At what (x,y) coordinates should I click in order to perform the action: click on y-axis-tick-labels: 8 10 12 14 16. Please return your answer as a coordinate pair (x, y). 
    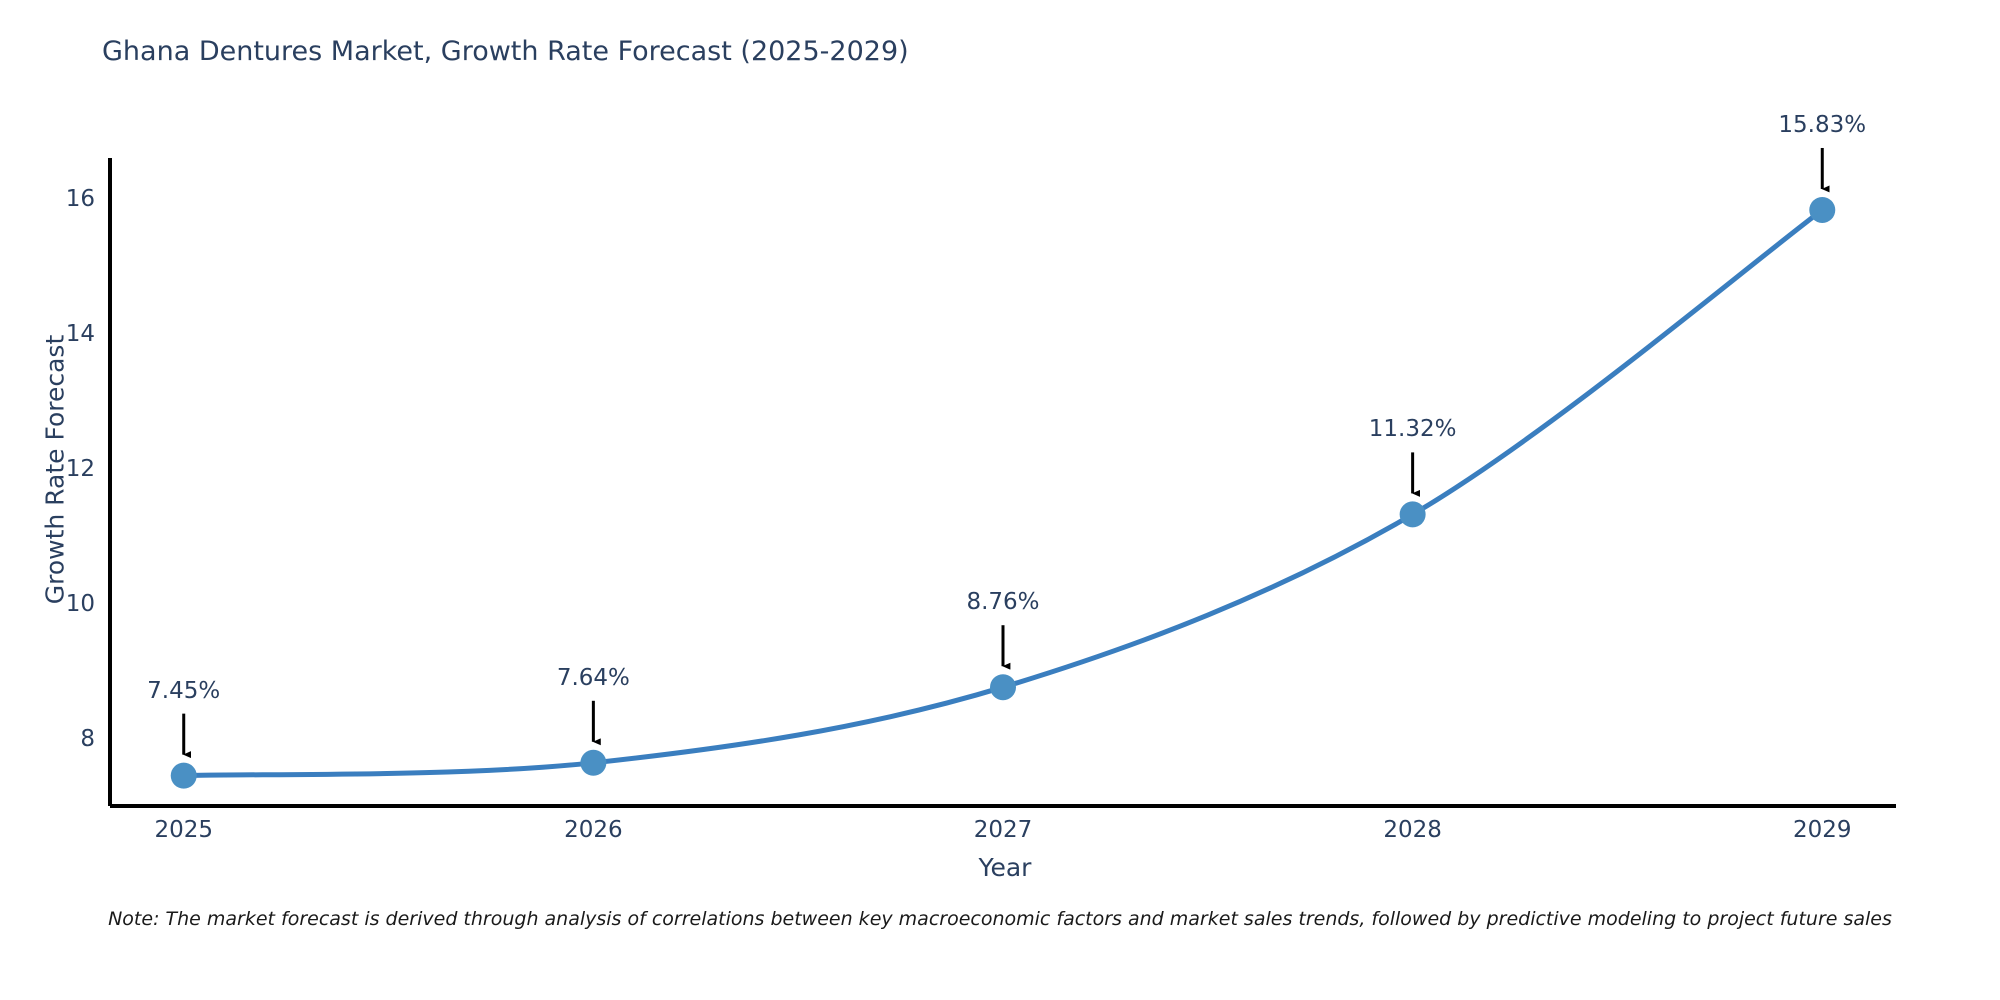
    Looking at the image, I should click on (60, 500).